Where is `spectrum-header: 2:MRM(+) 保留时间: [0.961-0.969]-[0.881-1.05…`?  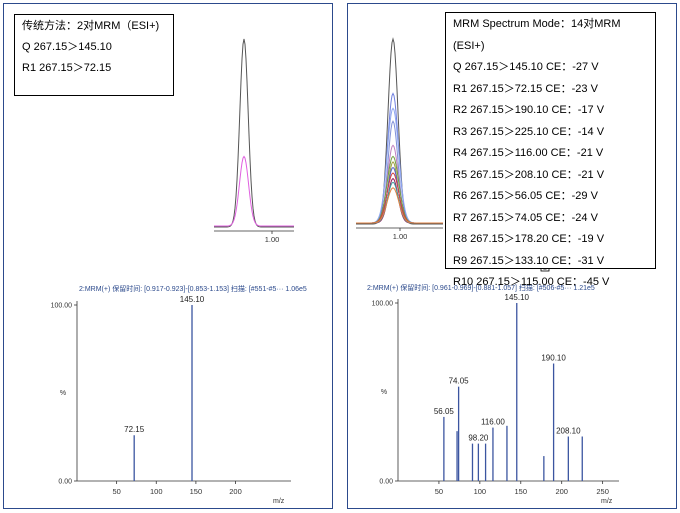
spectrum-header: 2:MRM(+) 保留时间: [0.961-0.969]-[0.881-1.05… is located at coordinates (481, 287).